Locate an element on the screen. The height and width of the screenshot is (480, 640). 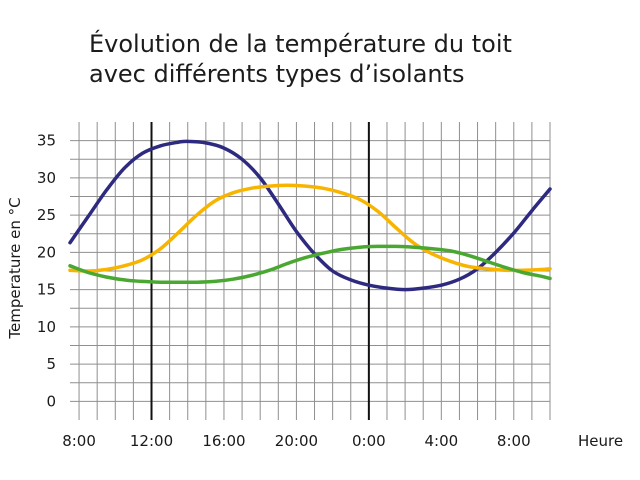
y-tick-labels: 0 5 10 15 20 25 30 35 is located at coordinates (46, 271).